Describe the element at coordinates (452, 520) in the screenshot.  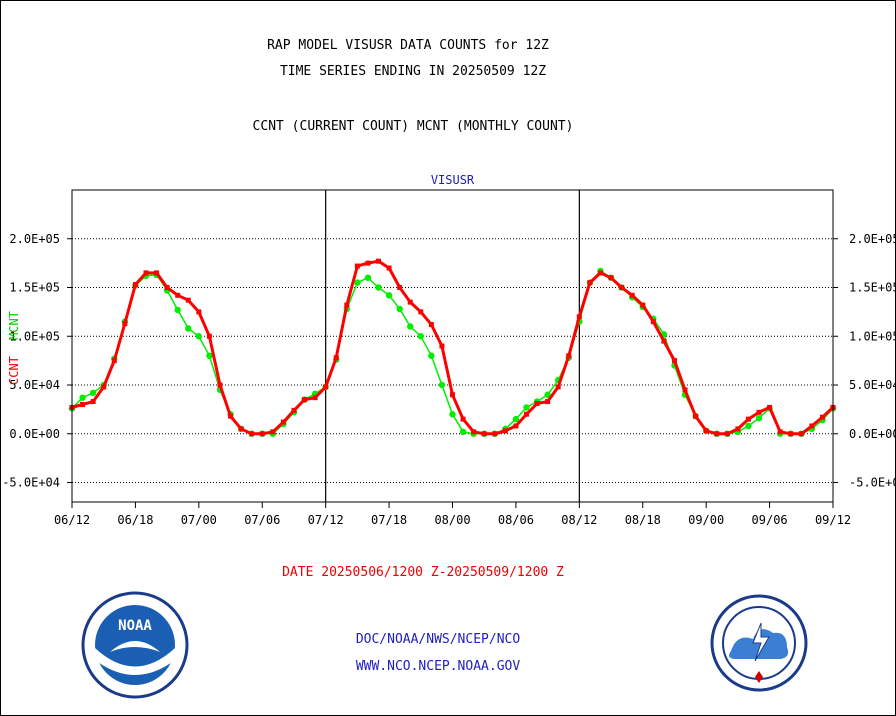
I see `x-tick-label: 08/00` at that location.